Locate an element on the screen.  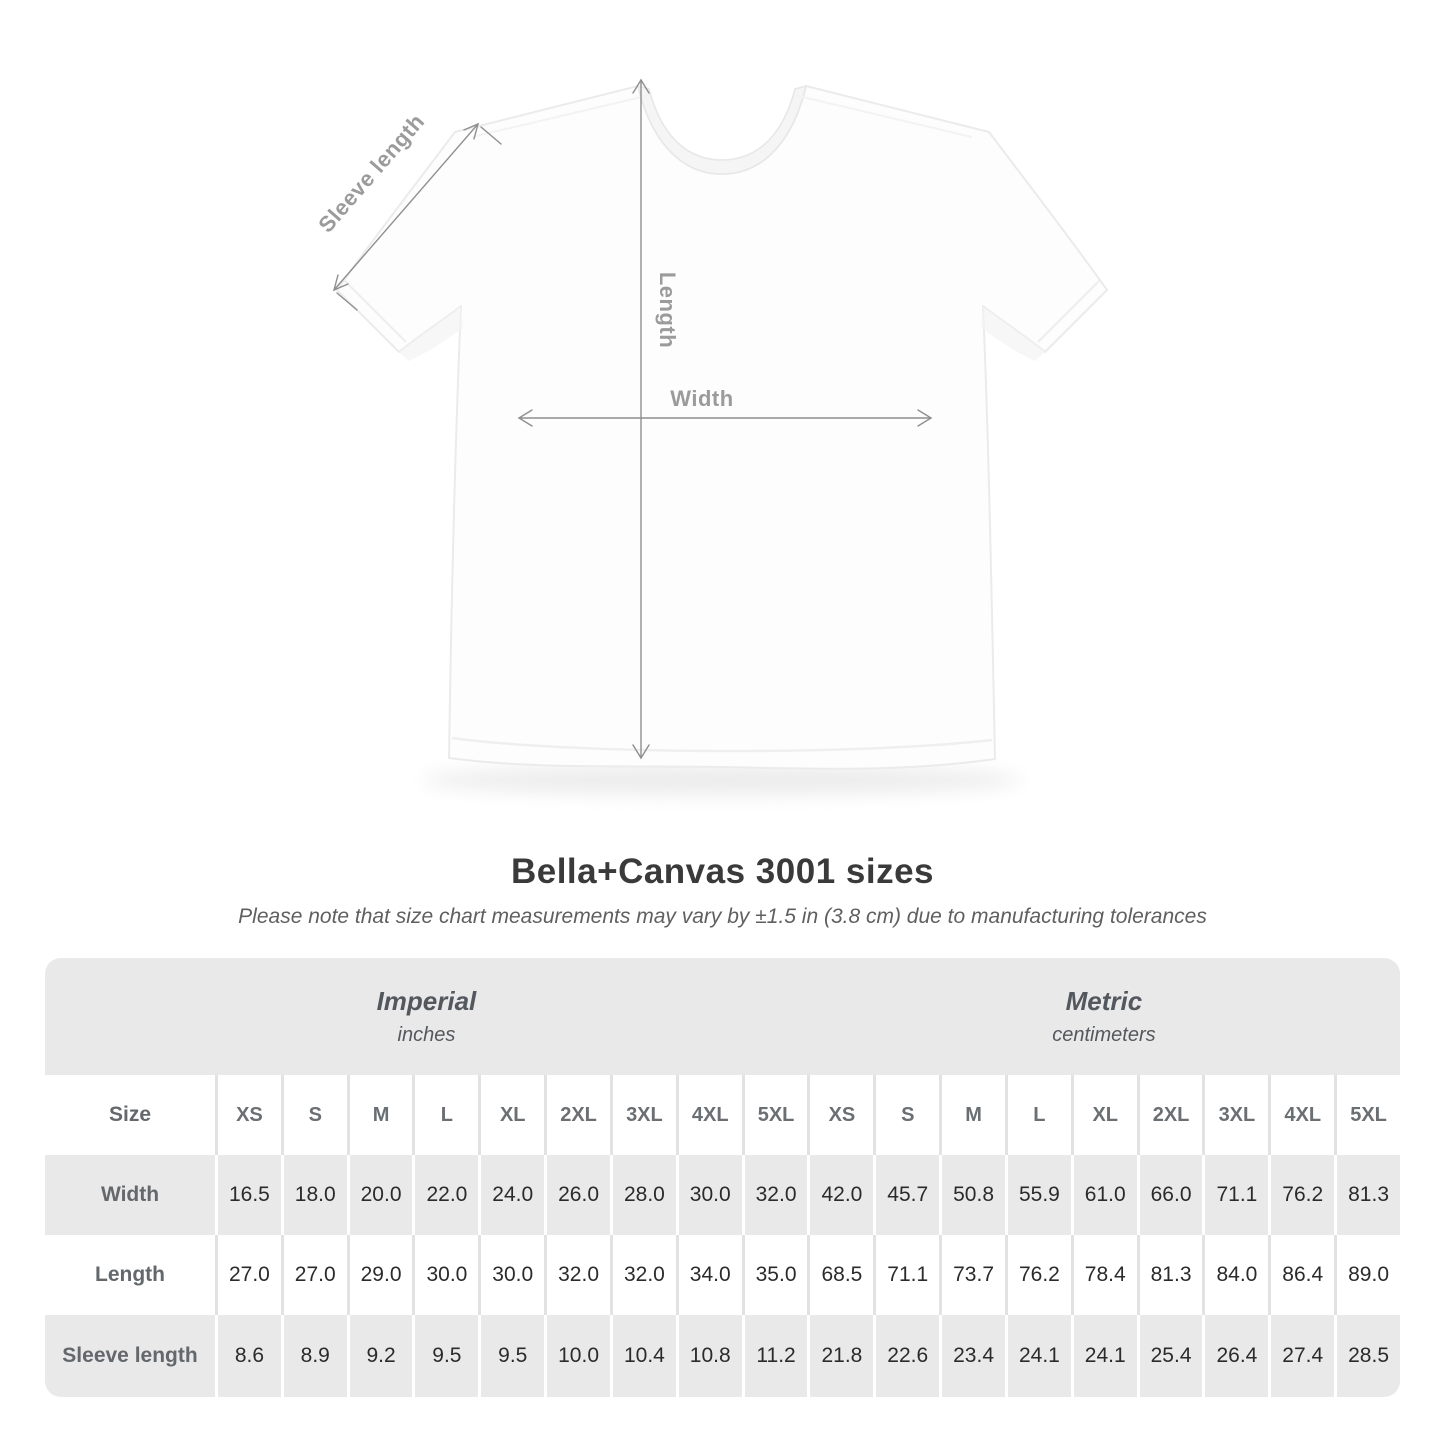
sleeve-length-arrow is located at coordinates (417, 216).